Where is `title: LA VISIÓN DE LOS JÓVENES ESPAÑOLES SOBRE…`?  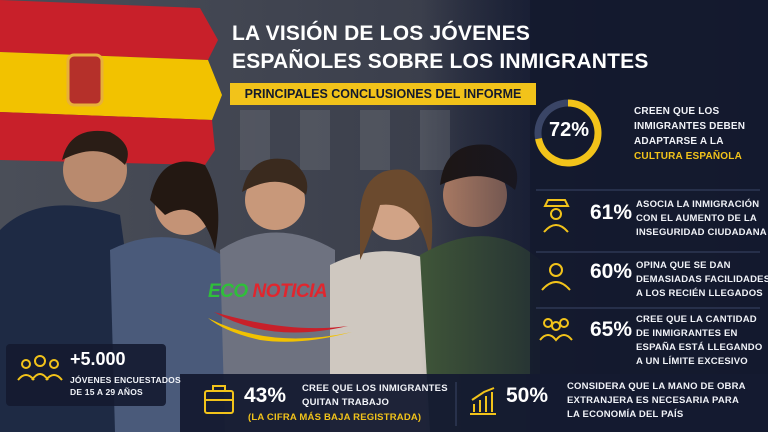
title: LA VISIÓN DE LOS JÓVENES ESPAÑOLES SOBRE… is located at coordinates (440, 48).